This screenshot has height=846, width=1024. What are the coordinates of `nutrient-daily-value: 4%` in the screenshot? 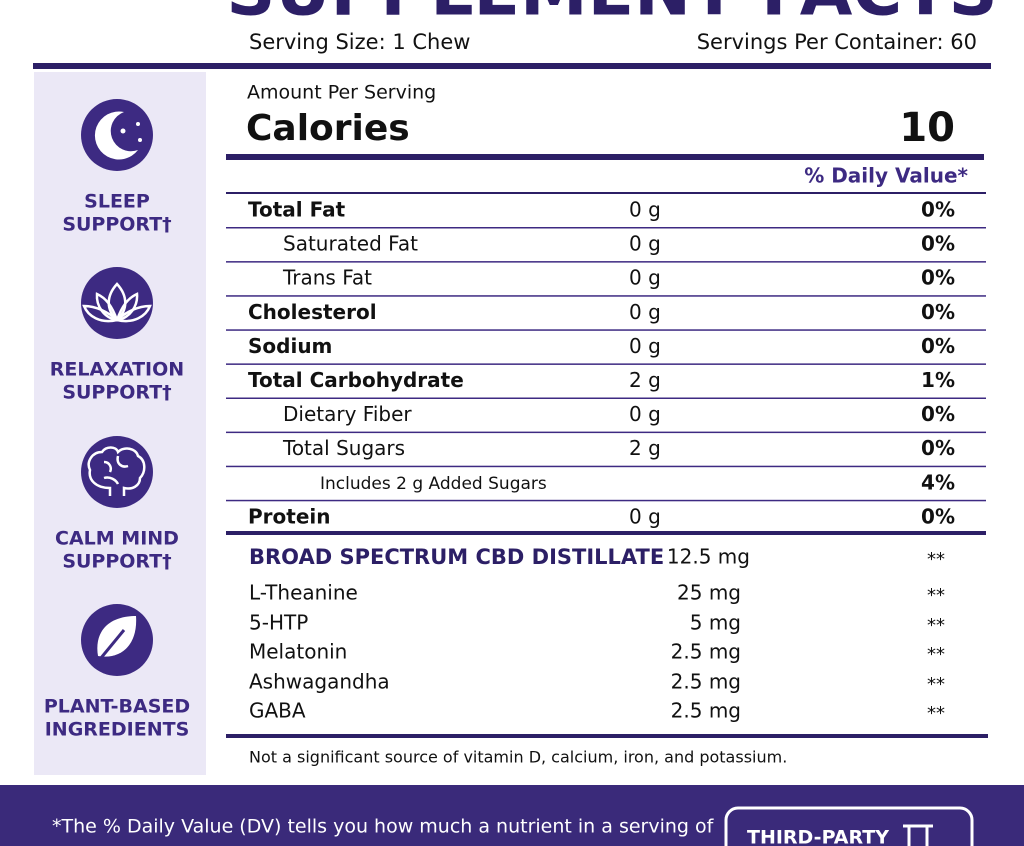 It's located at (938, 482).